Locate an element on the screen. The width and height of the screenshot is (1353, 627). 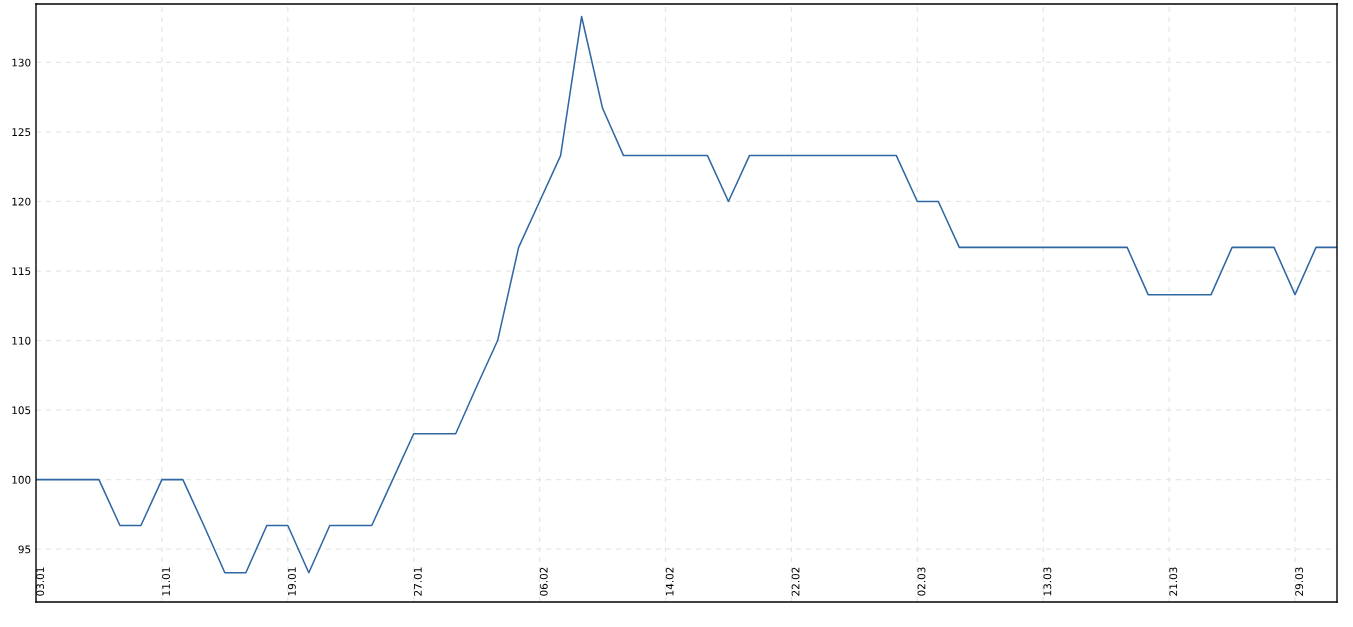
x-tick-label: 14.02 is located at coordinates (669, 581).